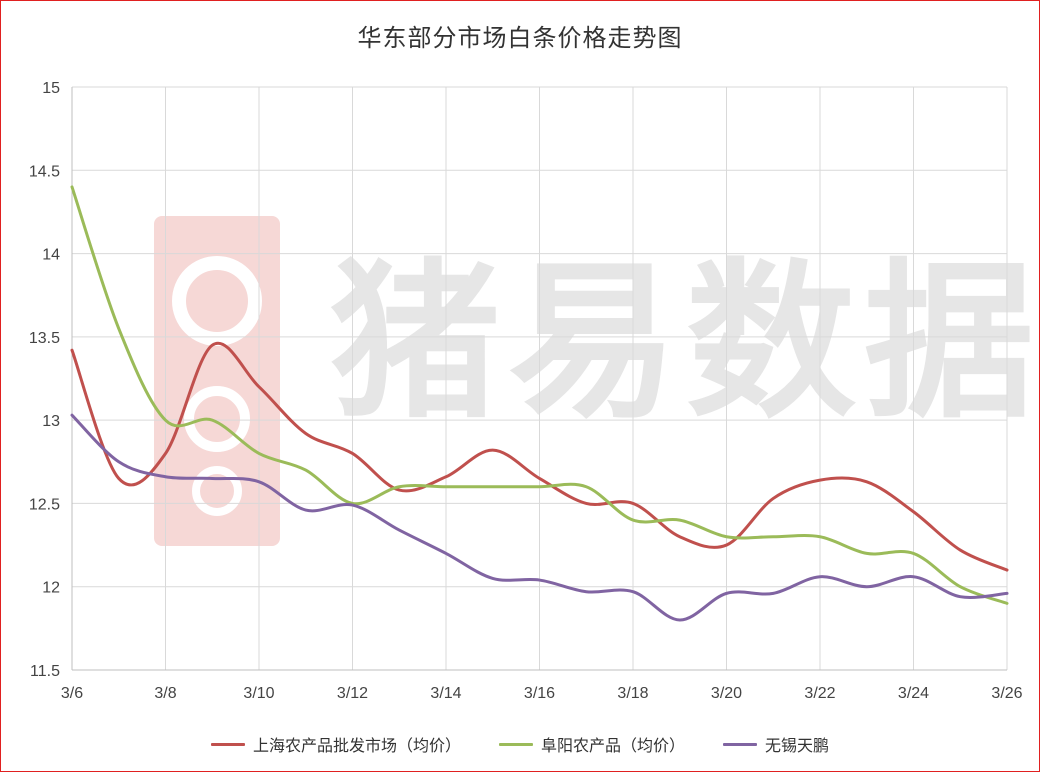 The height and width of the screenshot is (772, 1040). What do you see at coordinates (44, 504) in the screenshot?
I see `y-tick-label: 12.5` at bounding box center [44, 504].